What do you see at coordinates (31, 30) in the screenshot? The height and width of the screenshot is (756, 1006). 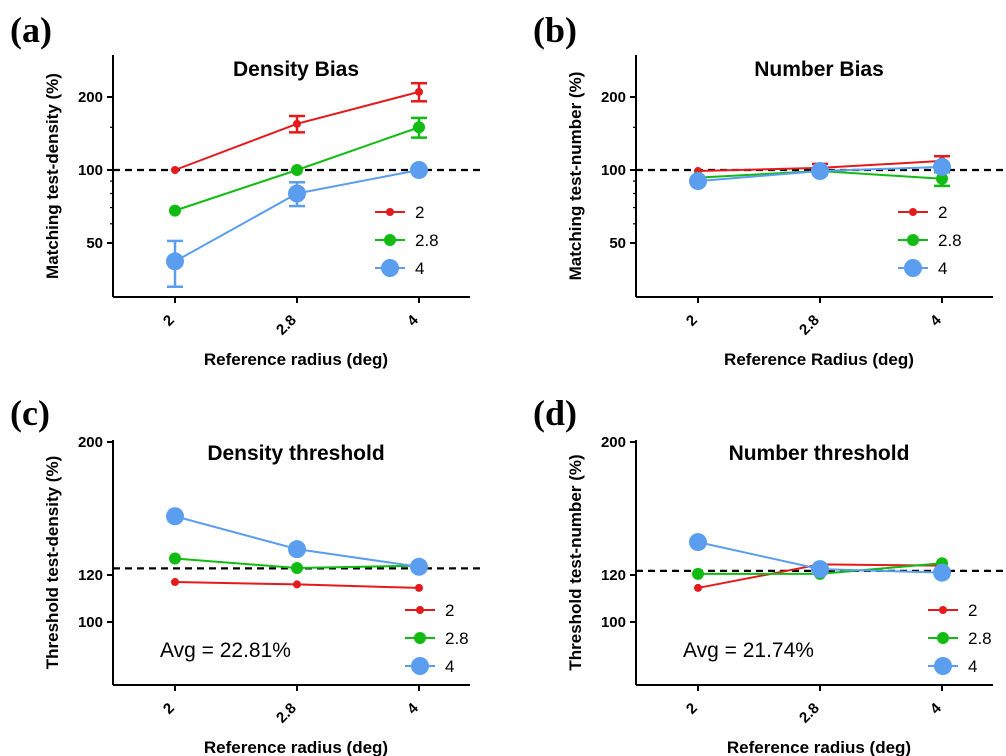 I see `panel-letter: (a)` at bounding box center [31, 30].